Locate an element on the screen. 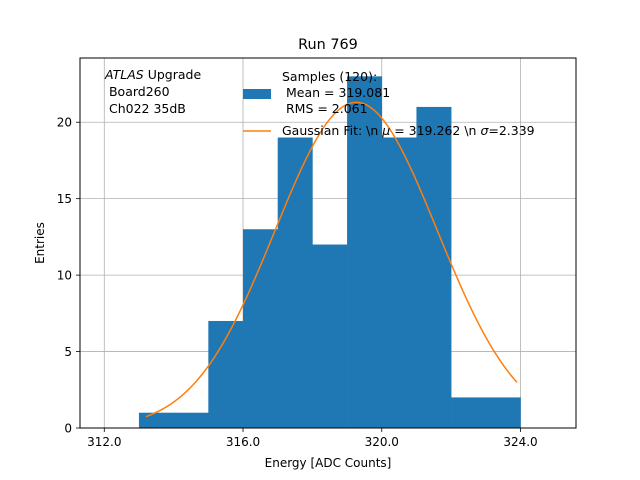 Image resolution: width=640 pixels, height=480 pixels. legend-fit: Gaussian Fit: \n μ = 319.262 \n σ=2.339 is located at coordinates (408, 130).